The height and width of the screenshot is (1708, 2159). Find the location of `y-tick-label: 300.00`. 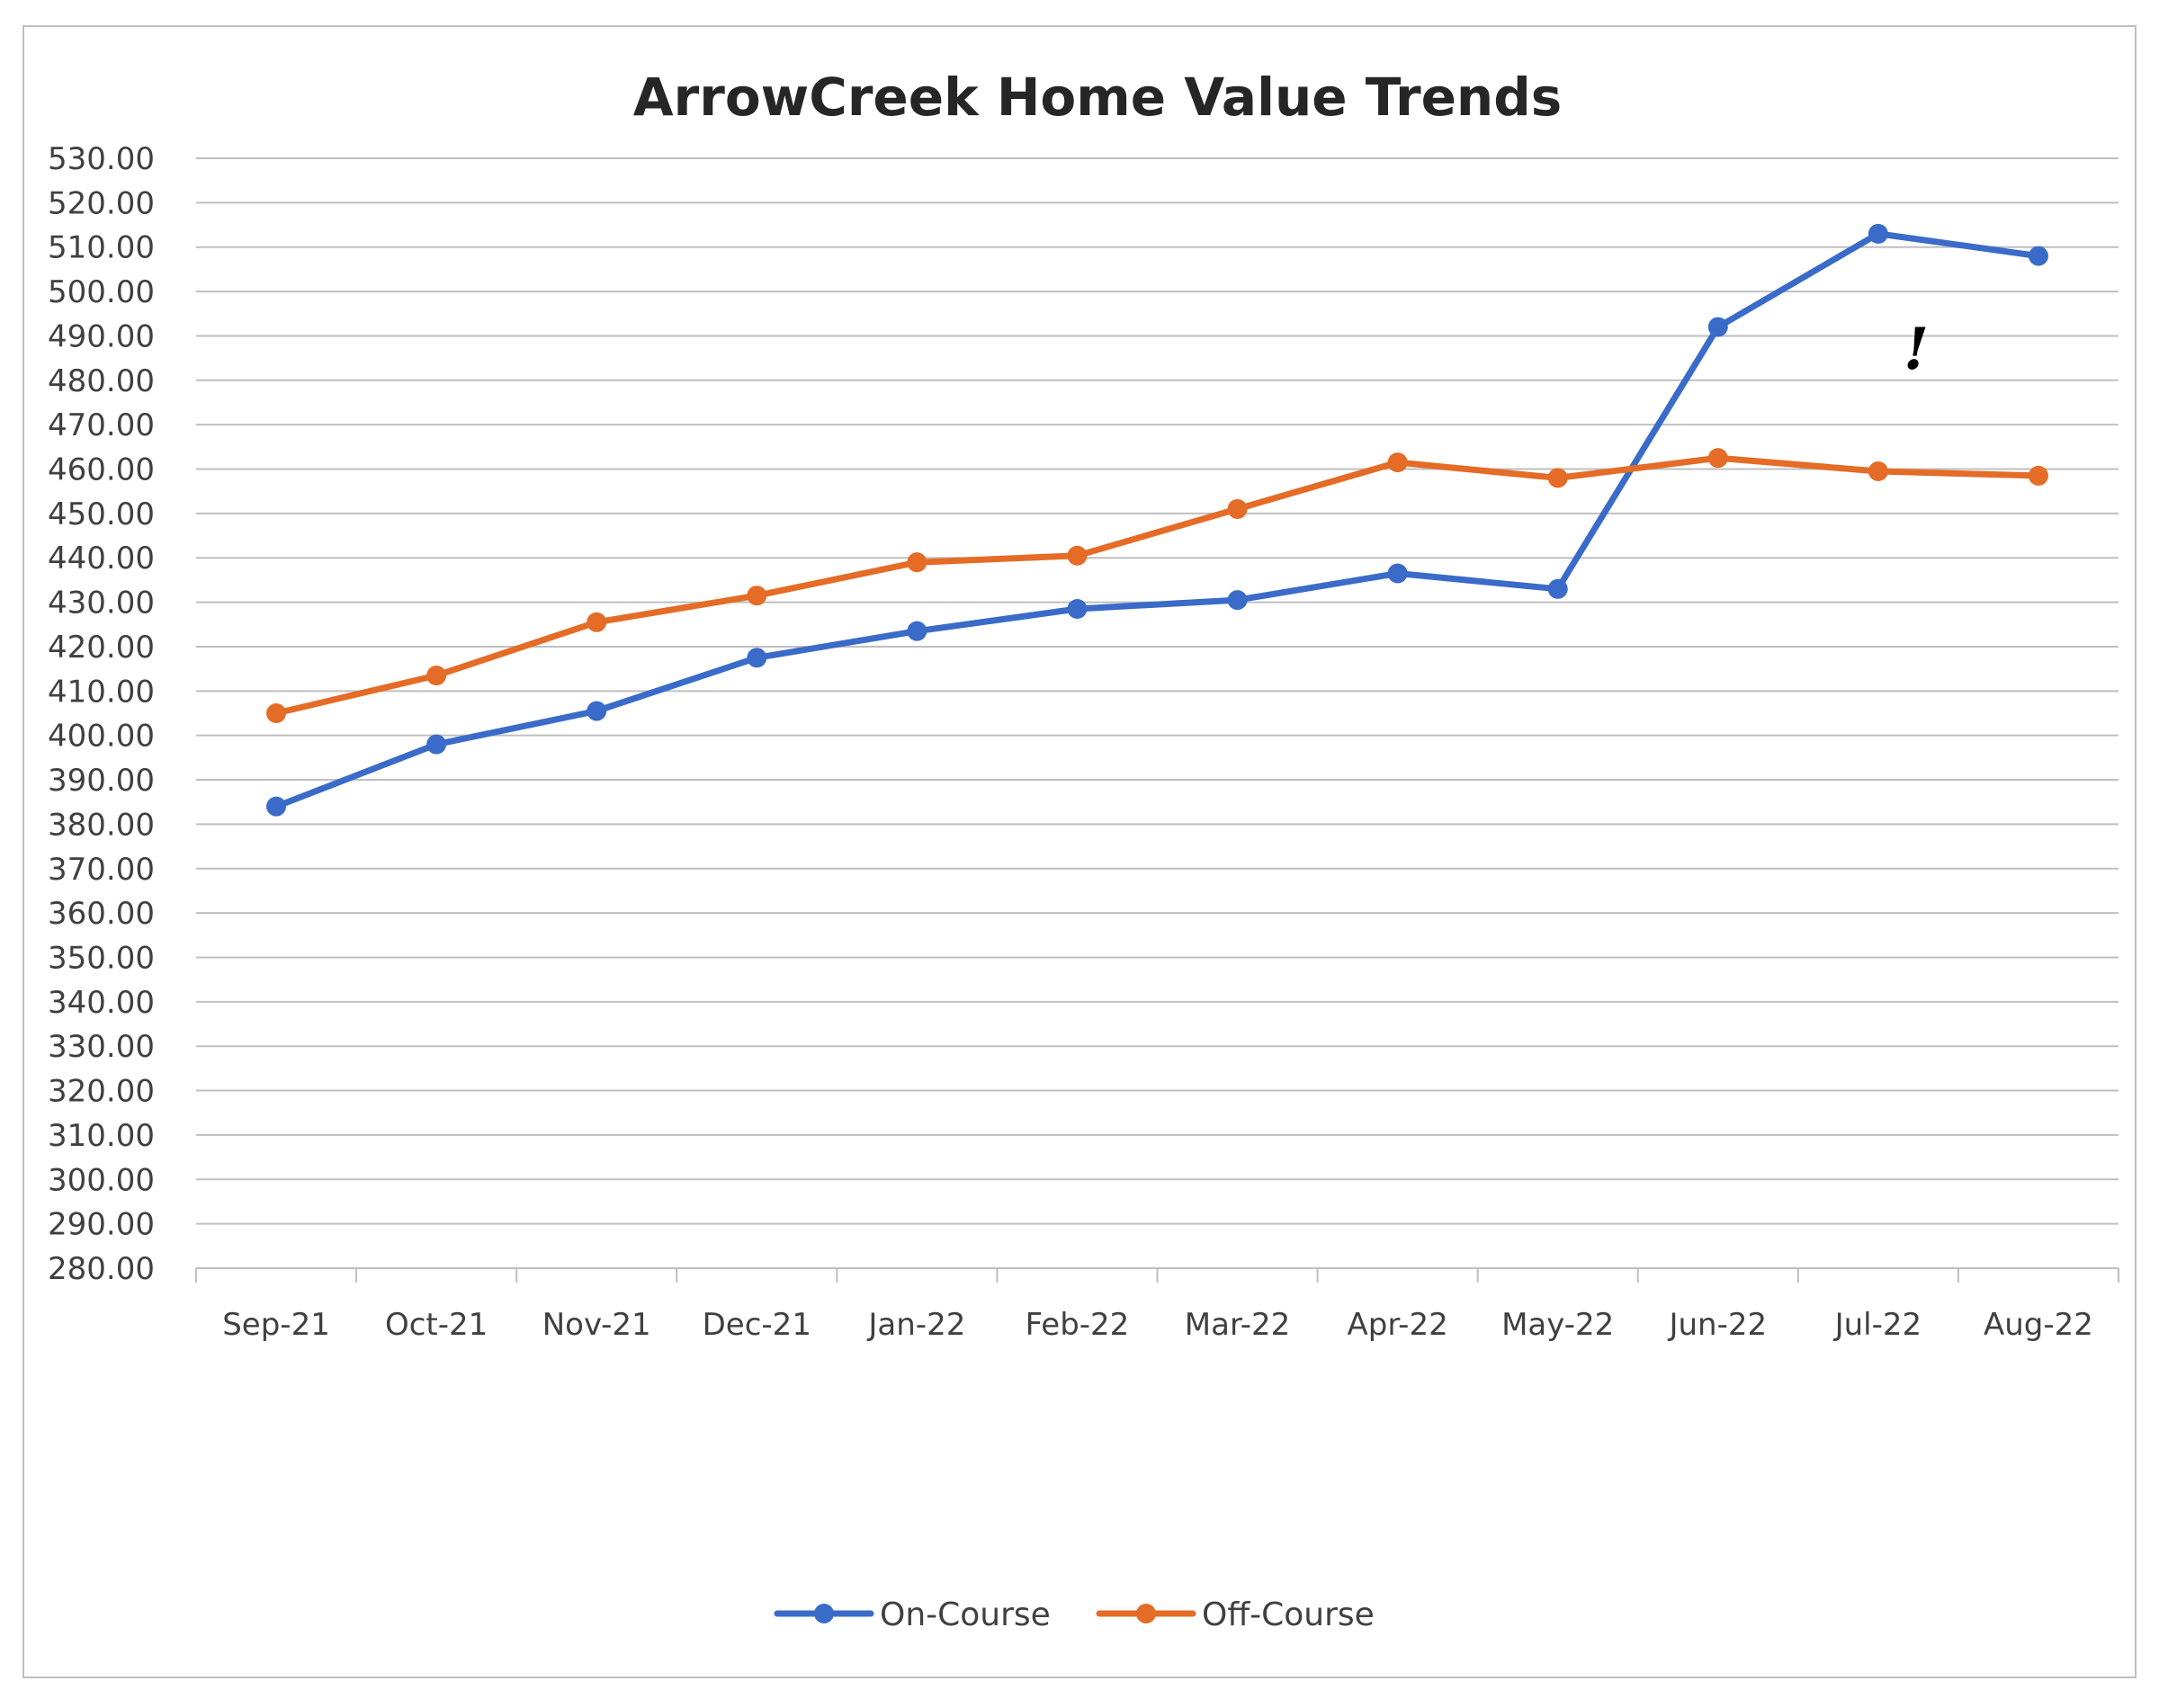

y-tick-label: 300.00 is located at coordinates (101, 1180).